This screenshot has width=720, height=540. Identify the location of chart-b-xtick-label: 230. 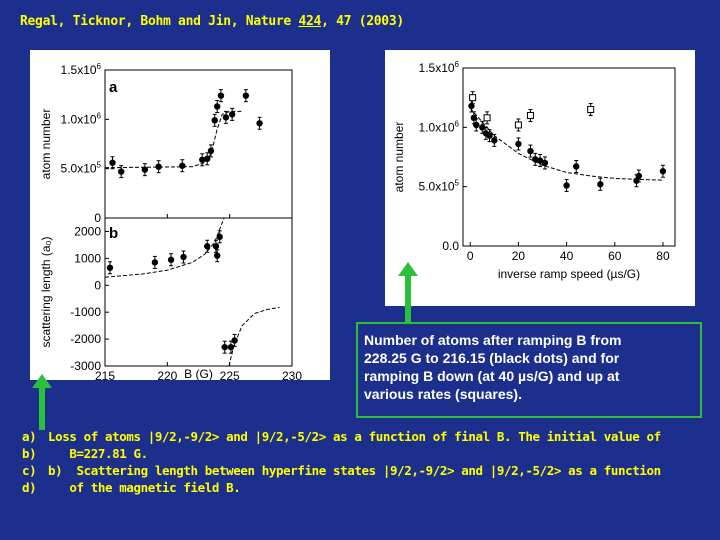
(292, 374).